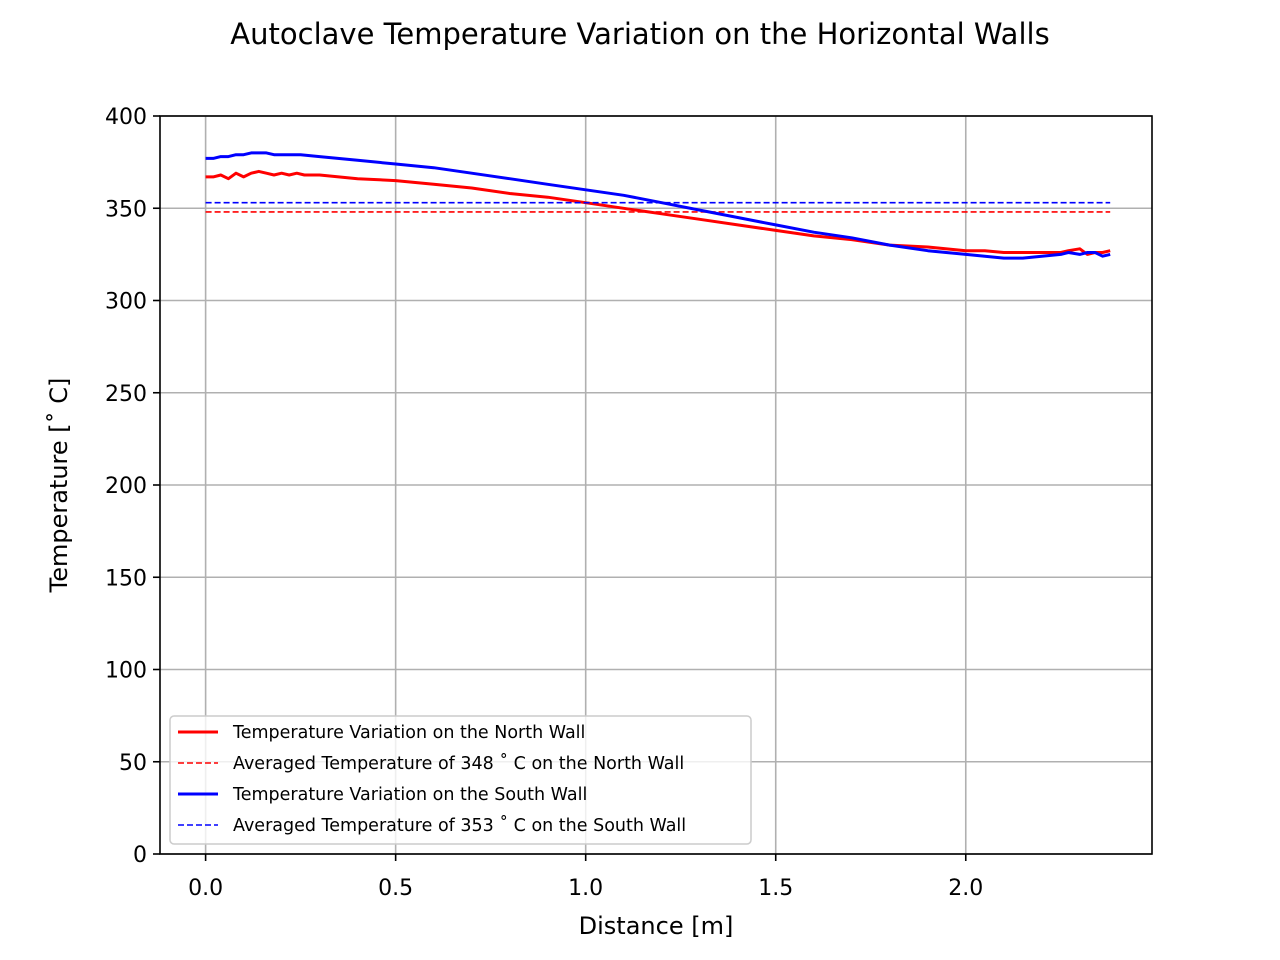 The height and width of the screenshot is (960, 1280). Describe the element at coordinates (395, 888) in the screenshot. I see `x-tick-label: 0.5` at that location.